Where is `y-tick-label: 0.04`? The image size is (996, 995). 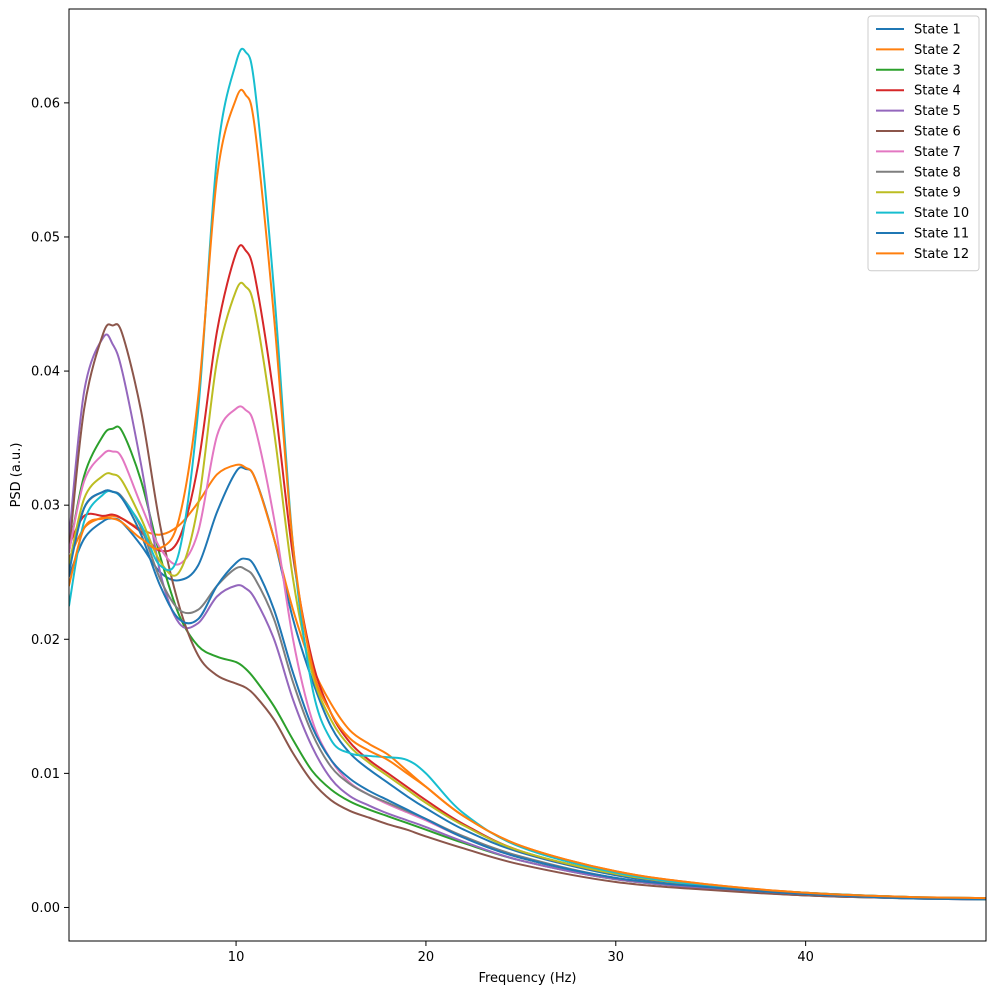
y-tick-label: 0.04 is located at coordinates (45, 372).